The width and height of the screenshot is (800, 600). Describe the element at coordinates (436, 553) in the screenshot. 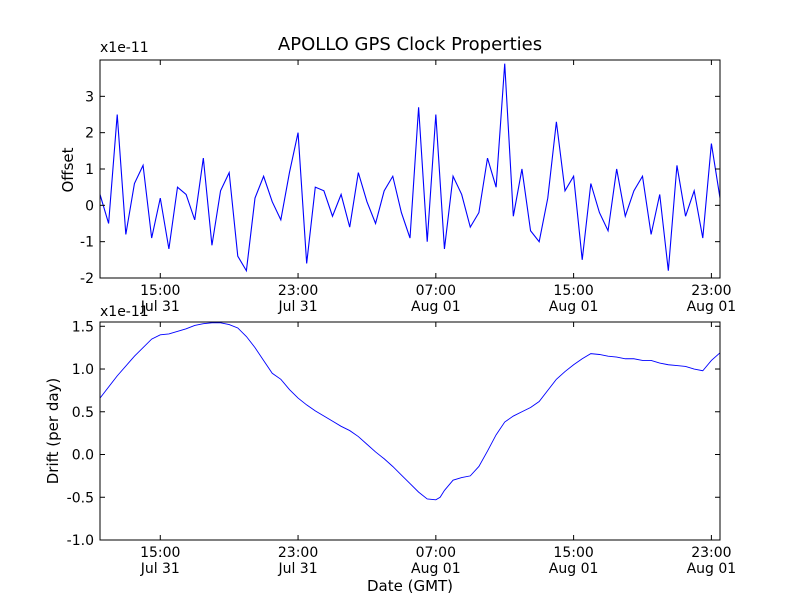

I see `drift-x-tick-label-2: 07:00` at that location.